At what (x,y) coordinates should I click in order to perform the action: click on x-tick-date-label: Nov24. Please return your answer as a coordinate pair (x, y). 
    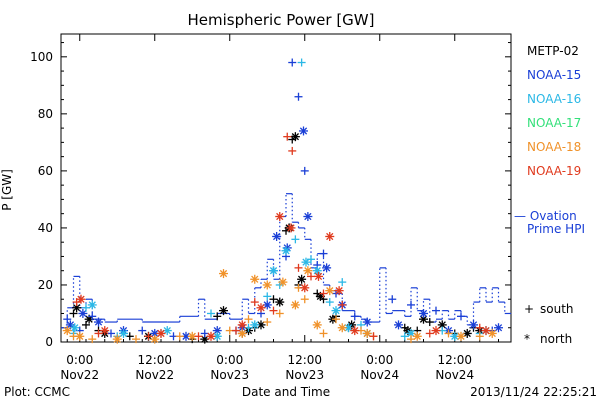
    Looking at the image, I should click on (454, 375).